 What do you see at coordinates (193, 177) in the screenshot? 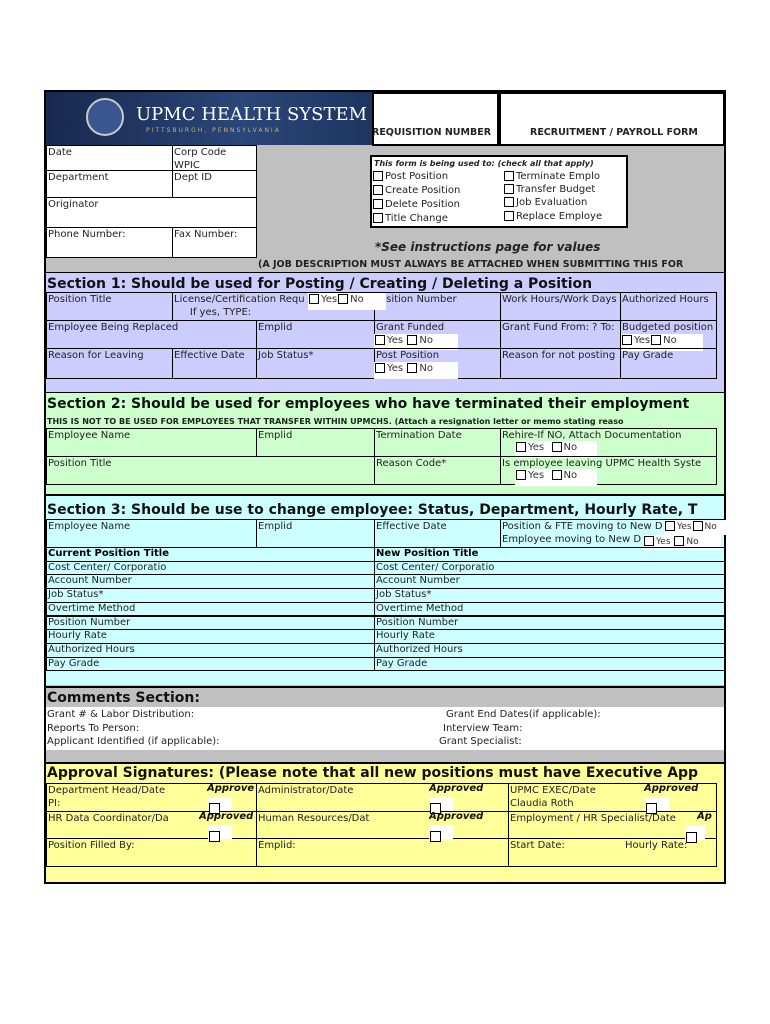
I see `dept-id-label: Dept ID` at bounding box center [193, 177].